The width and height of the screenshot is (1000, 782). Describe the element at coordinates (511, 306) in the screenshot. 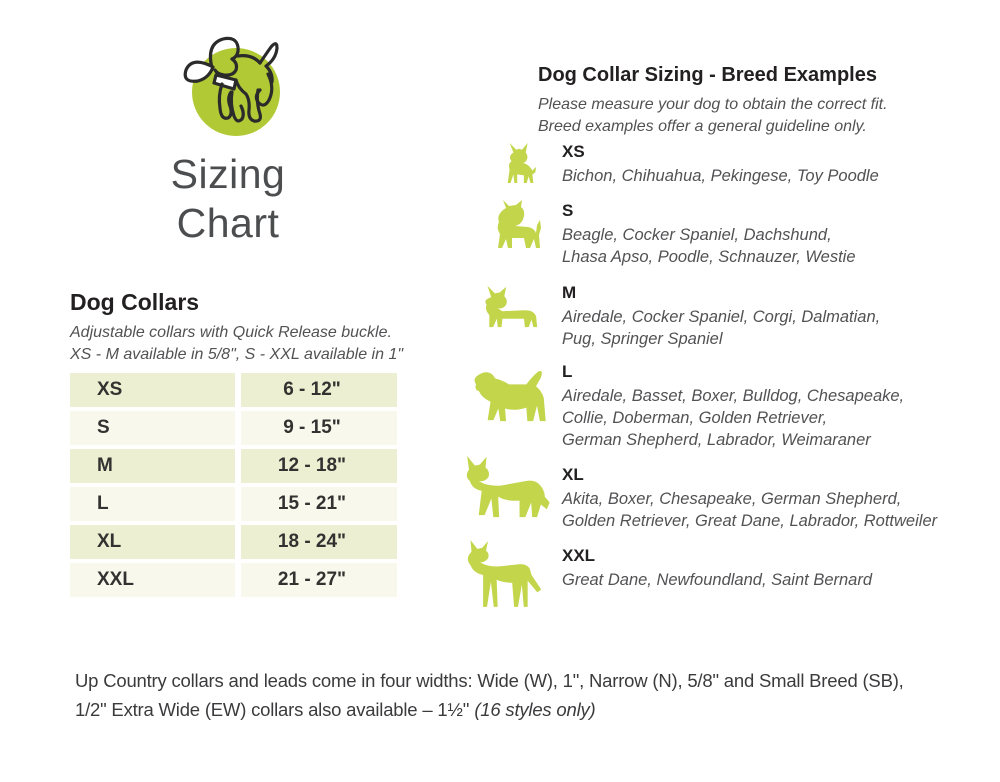

I see `corgi-icon` at that location.